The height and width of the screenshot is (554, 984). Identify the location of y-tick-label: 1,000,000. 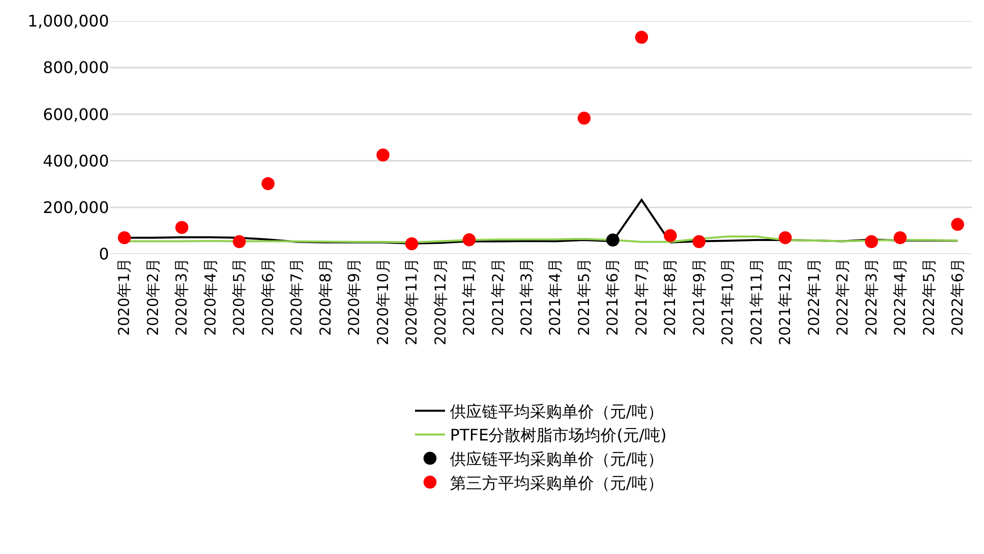
(68, 21).